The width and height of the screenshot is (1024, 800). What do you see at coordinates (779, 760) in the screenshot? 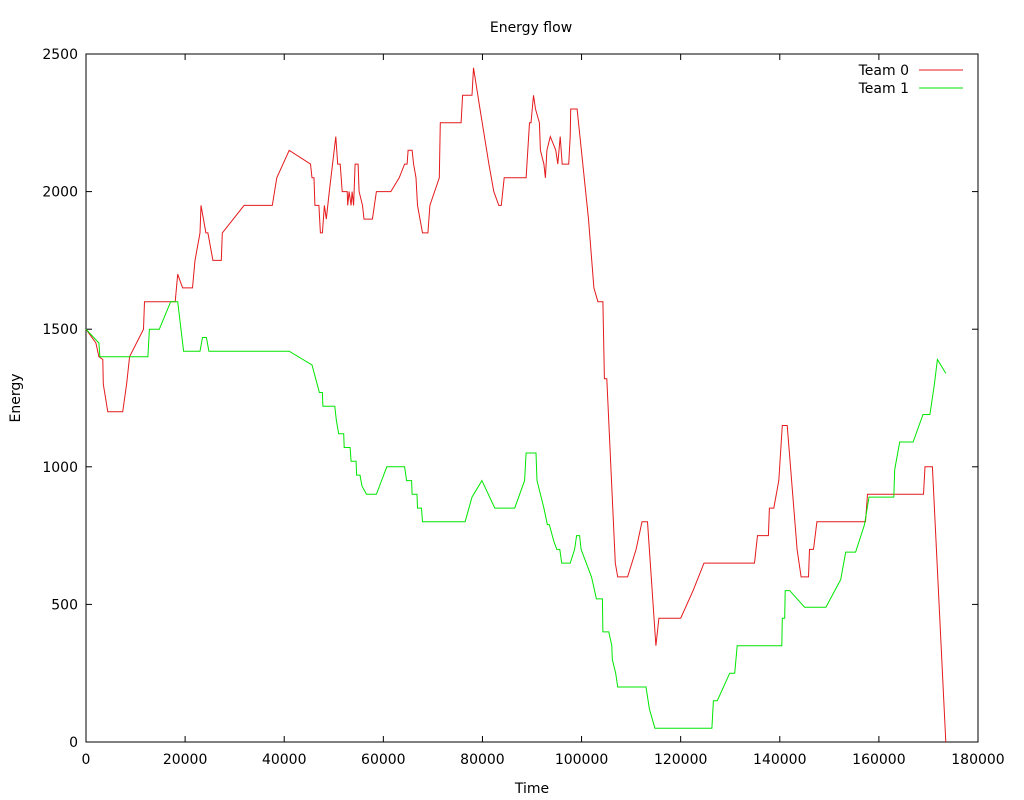
I see `x-tick-label: 140000` at bounding box center [779, 760].